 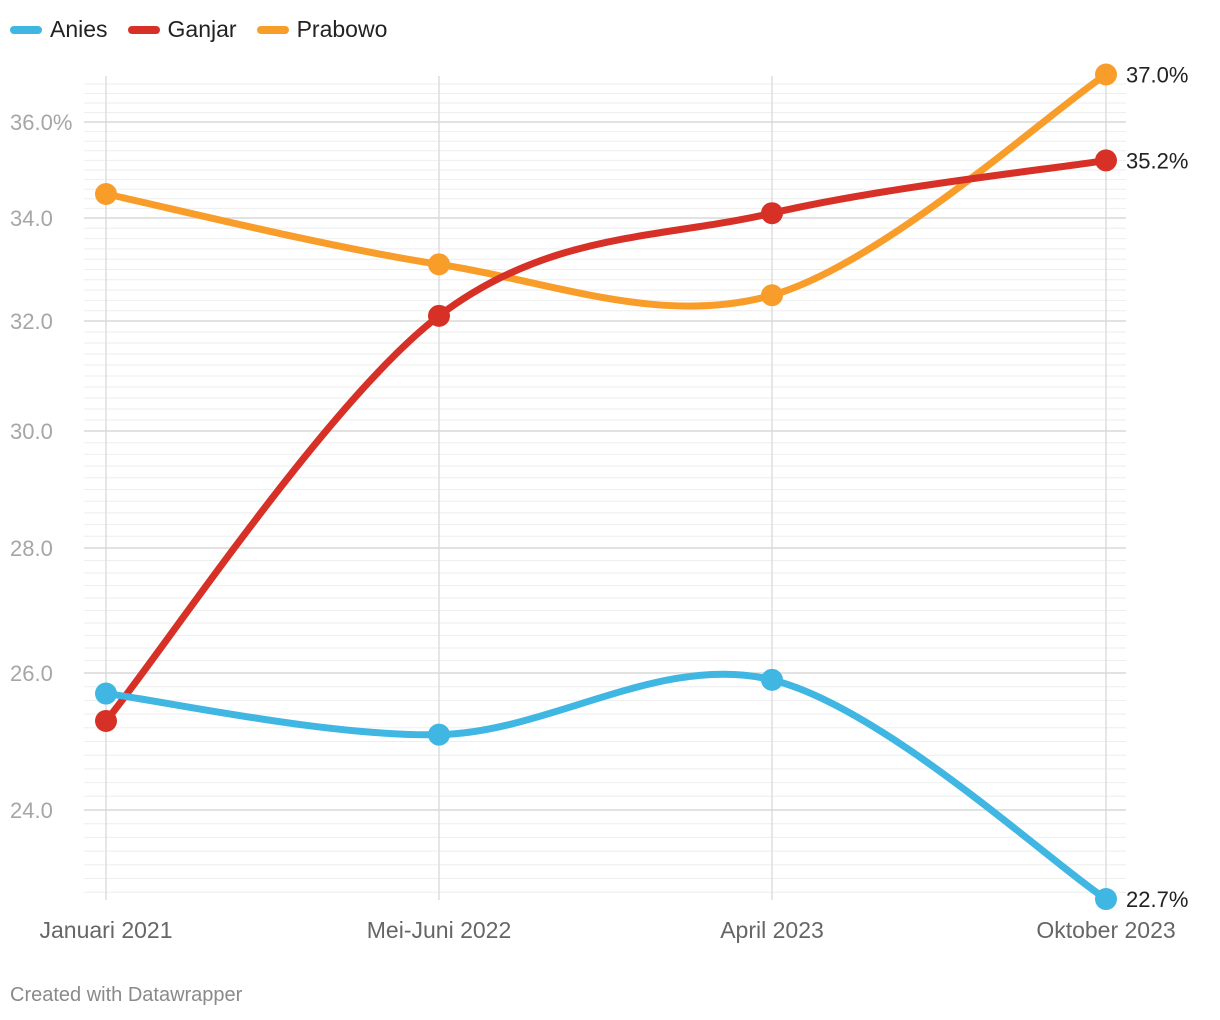 What do you see at coordinates (31, 431) in the screenshot?
I see `y-tick-label: 30.0` at bounding box center [31, 431].